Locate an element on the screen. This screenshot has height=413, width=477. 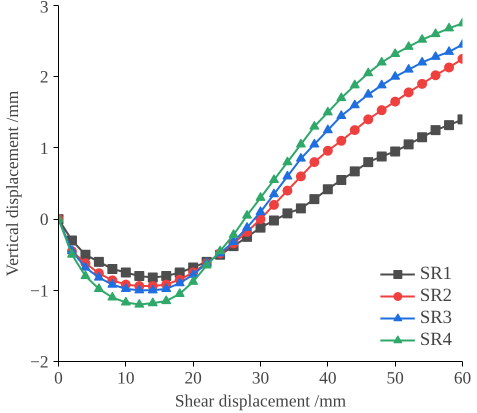
x-tick-label: 50 is located at coordinates (395, 378).